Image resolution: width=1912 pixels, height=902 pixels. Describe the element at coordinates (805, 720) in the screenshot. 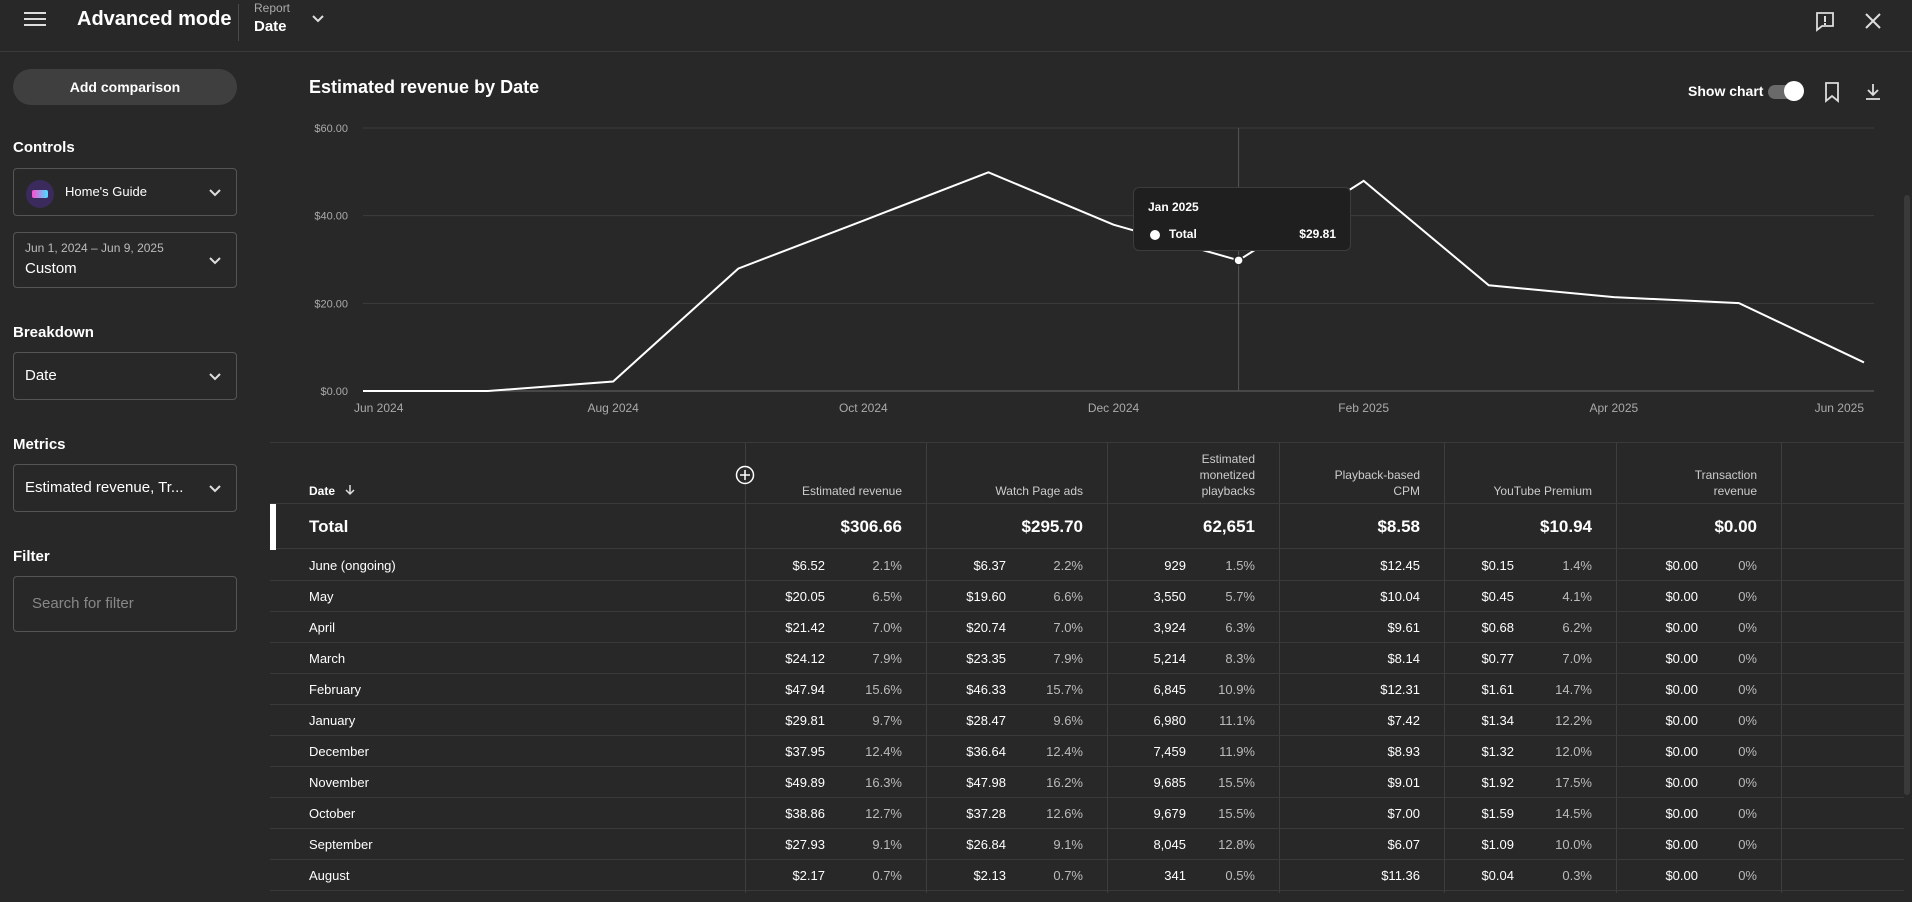

I see `row-estimated-revenue: $29.81` at that location.